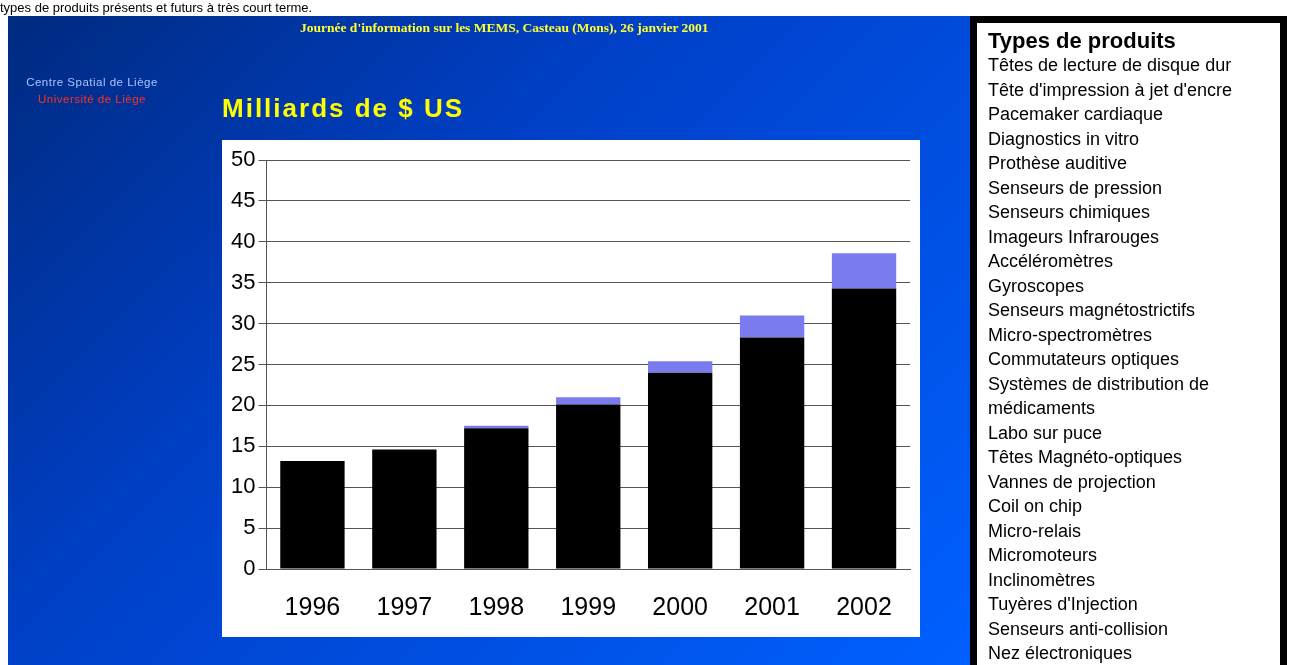 The height and width of the screenshot is (665, 1297). I want to click on x-tick-label: 2002, so click(864, 605).